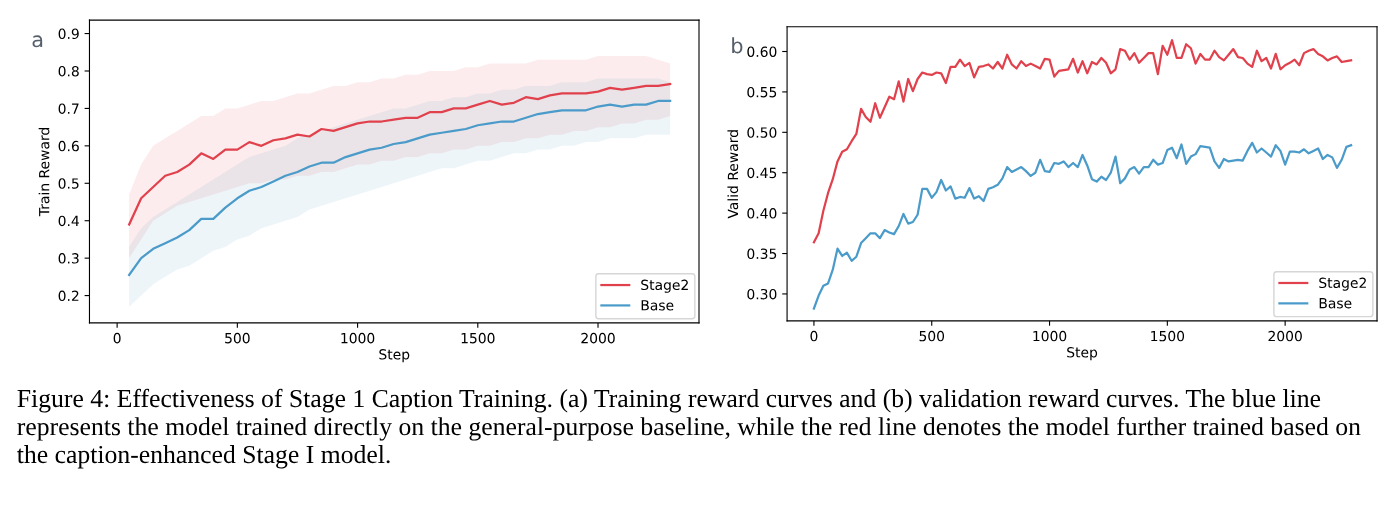 The width and height of the screenshot is (1398, 515). I want to click on y-tick-label: 0.5, so click(68, 183).